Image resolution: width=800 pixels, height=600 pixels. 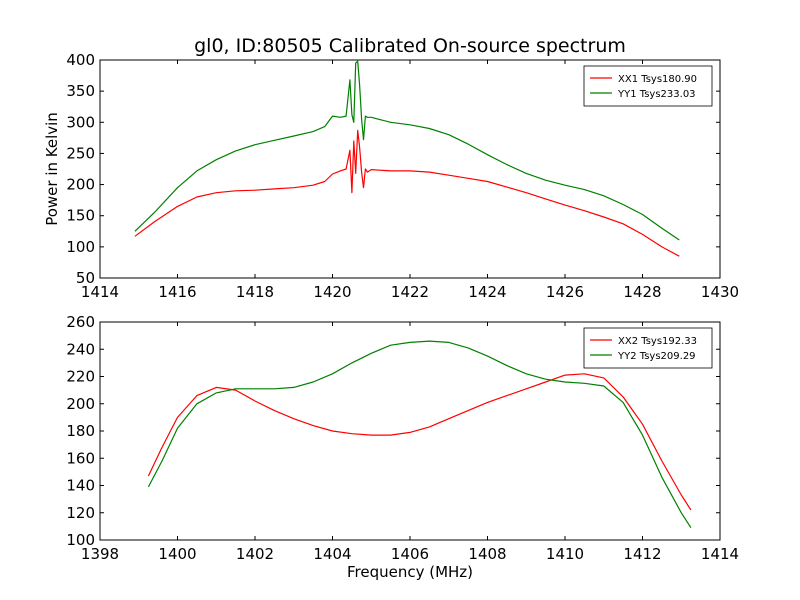 What do you see at coordinates (100, 554) in the screenshot?
I see `x-tick-label: 1398` at bounding box center [100, 554].